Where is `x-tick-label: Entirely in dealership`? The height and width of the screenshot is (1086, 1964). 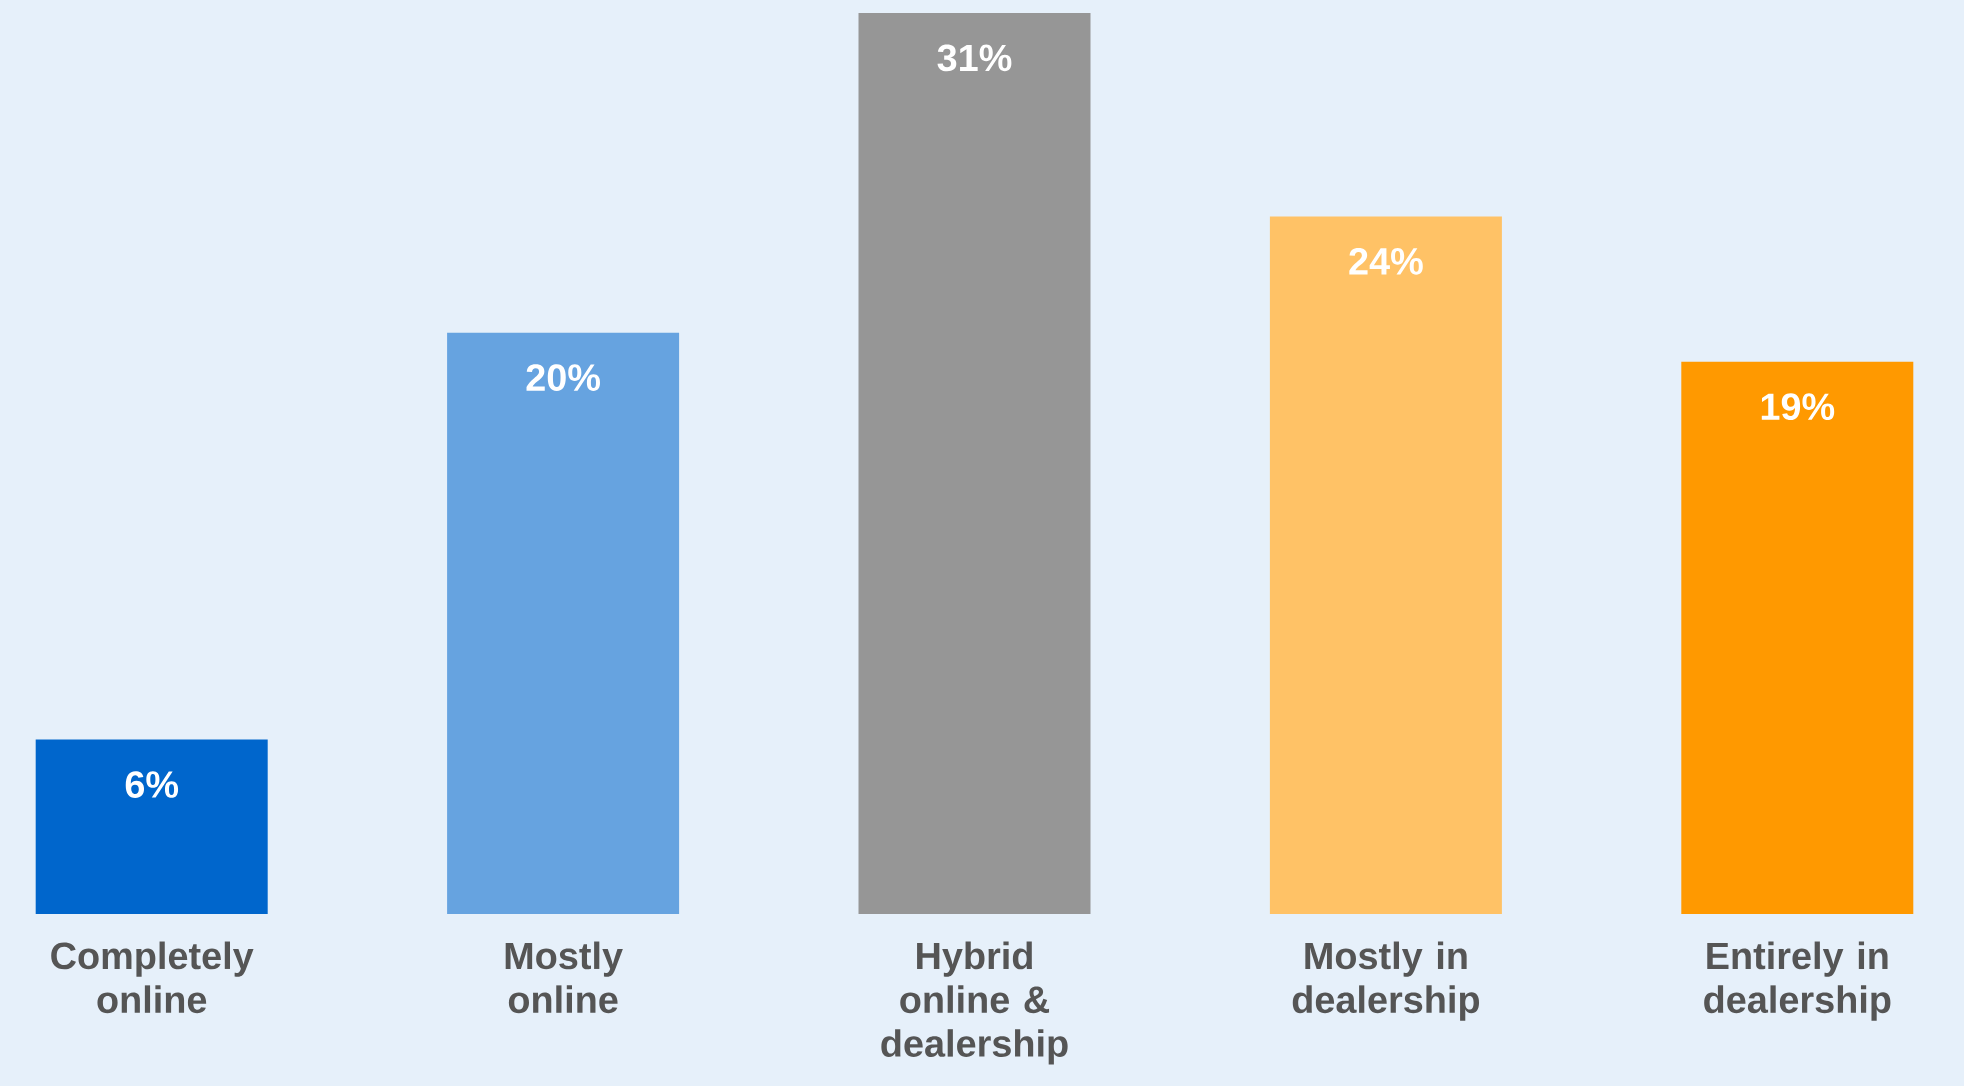 x-tick-label: Entirely in dealership is located at coordinates (1797, 981).